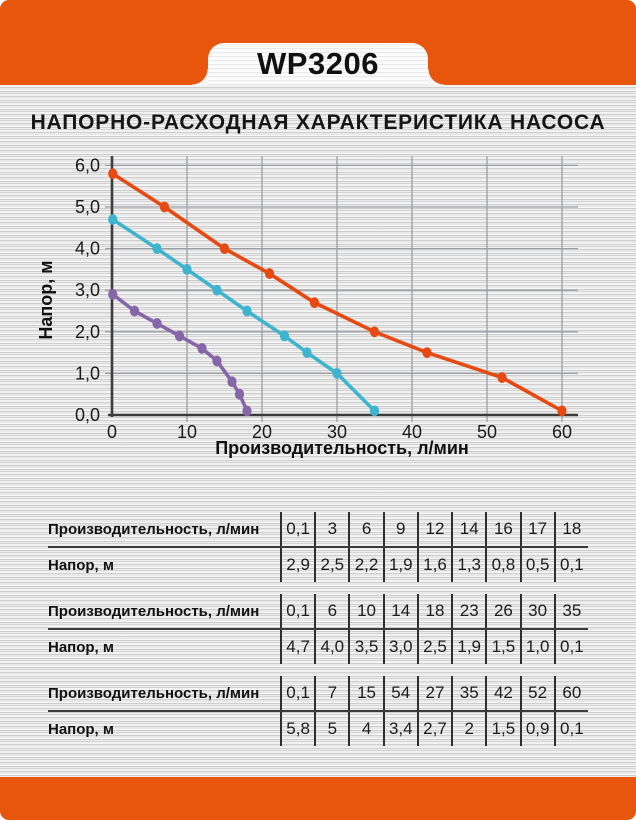 This screenshot has width=636, height=820. Describe the element at coordinates (468, 729) in the screenshot. I see `table-cell: 2` at that location.